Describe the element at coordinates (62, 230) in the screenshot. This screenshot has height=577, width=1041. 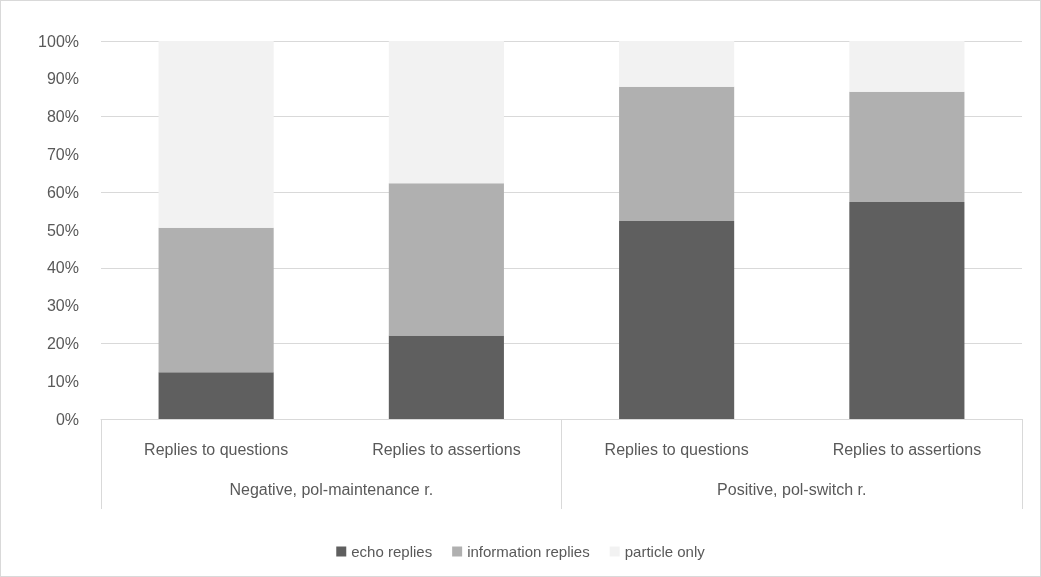
I see `y-tick-label: 50%` at that location.